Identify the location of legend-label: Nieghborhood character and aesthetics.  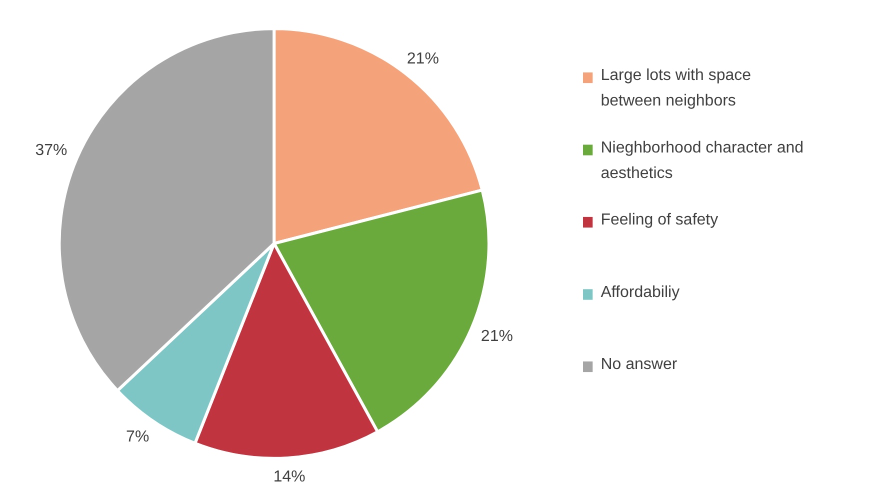
(702, 160).